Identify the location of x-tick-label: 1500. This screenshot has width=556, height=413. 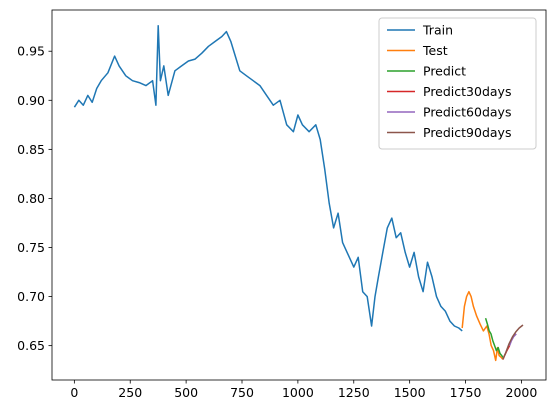
(410, 392).